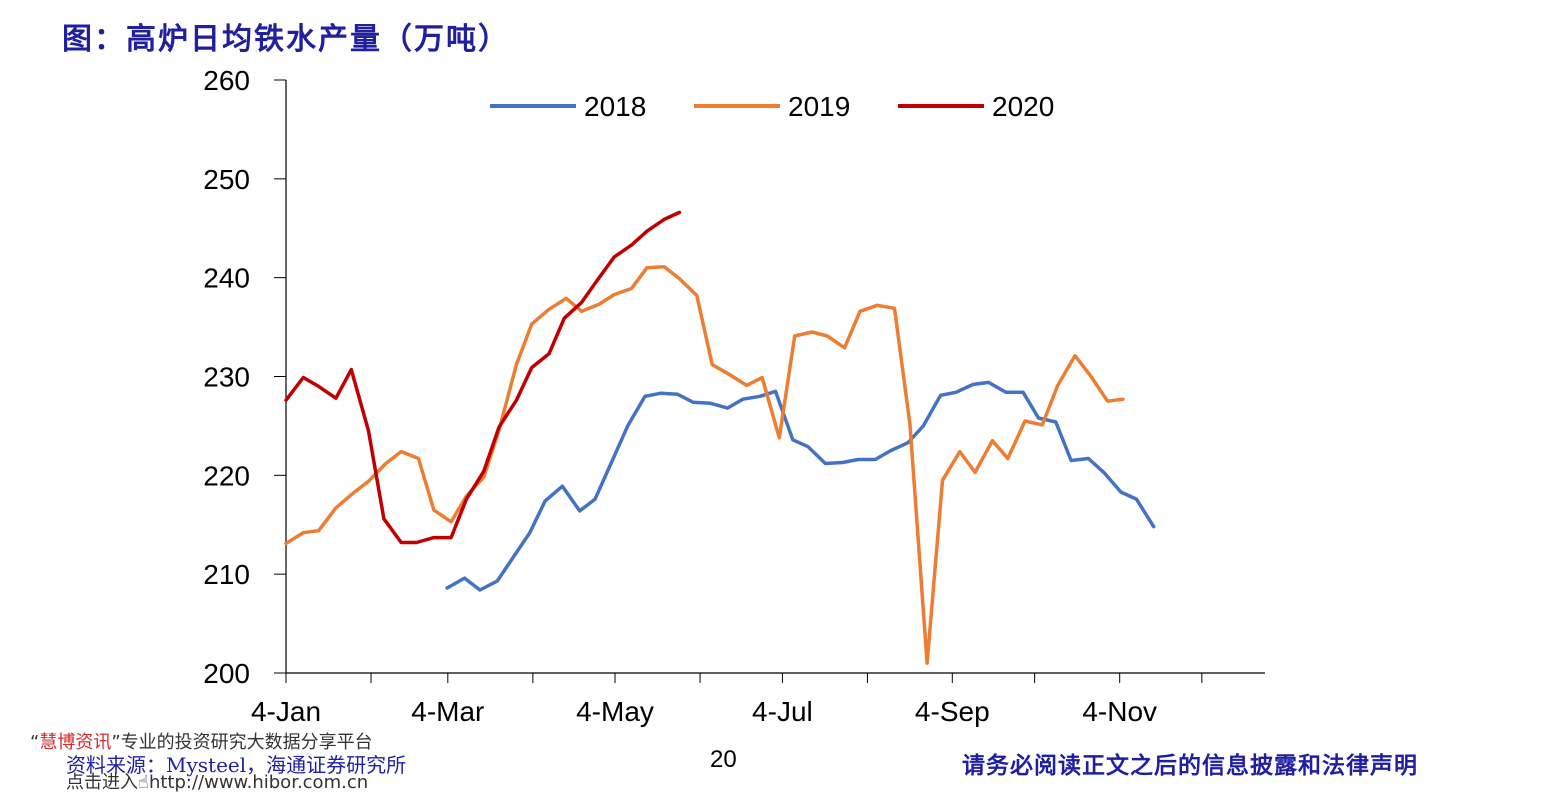  Describe the element at coordinates (1190, 765) in the screenshot. I see `disclaimer: 请务必阅读正文之后的信息披露和法律声明` at that location.